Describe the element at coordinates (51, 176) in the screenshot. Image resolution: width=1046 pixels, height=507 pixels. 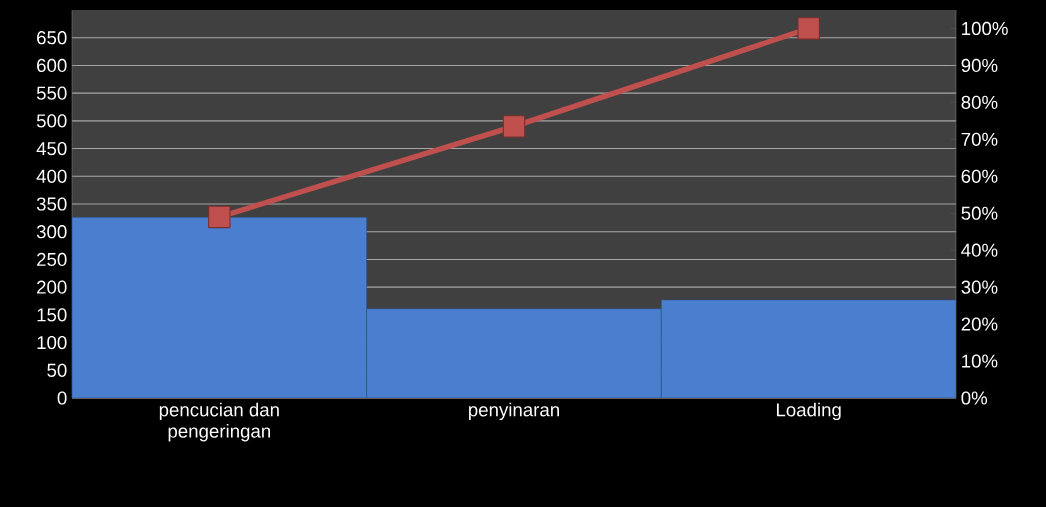
I see `y-tick-label: 400` at that location.